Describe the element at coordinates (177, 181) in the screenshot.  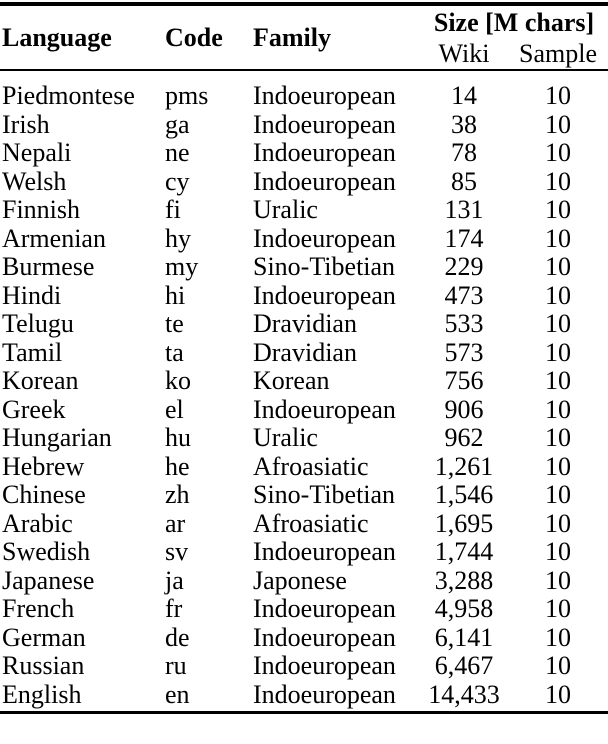
I see `cell-code: cy` at that location.